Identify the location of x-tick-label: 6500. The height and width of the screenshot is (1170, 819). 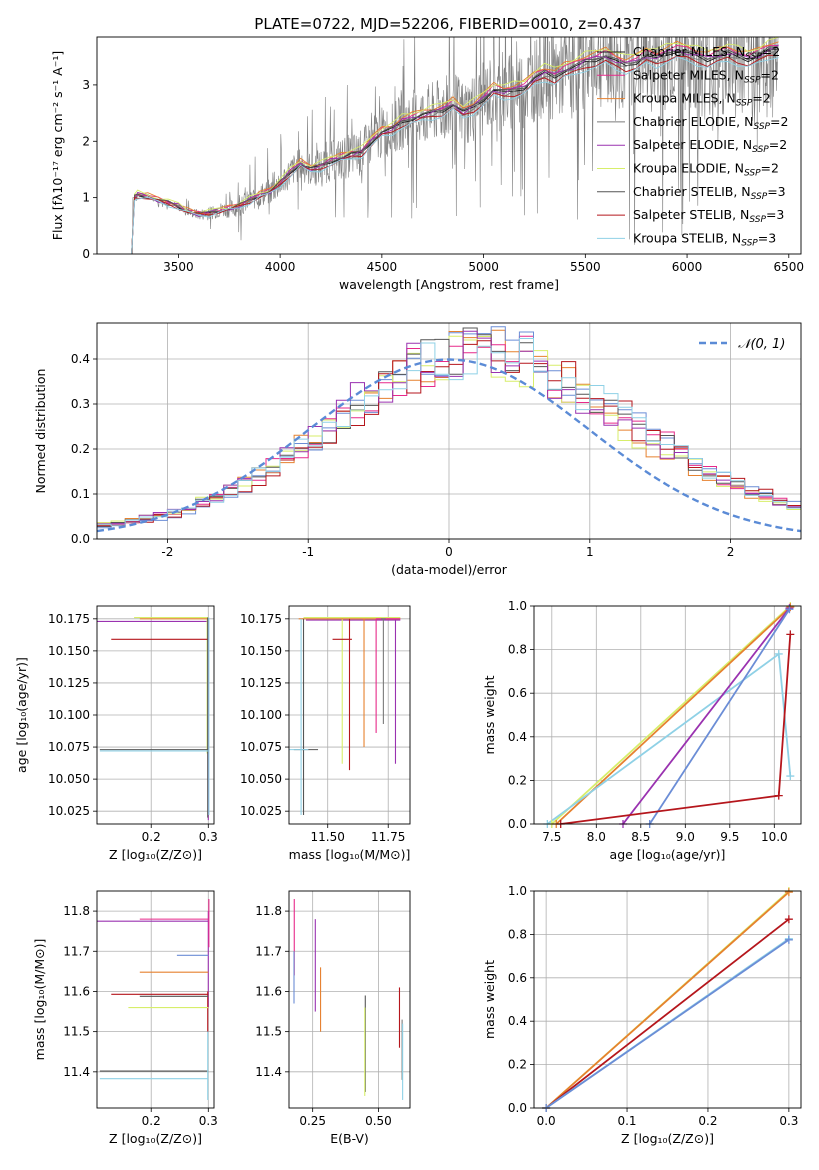
(789, 267).